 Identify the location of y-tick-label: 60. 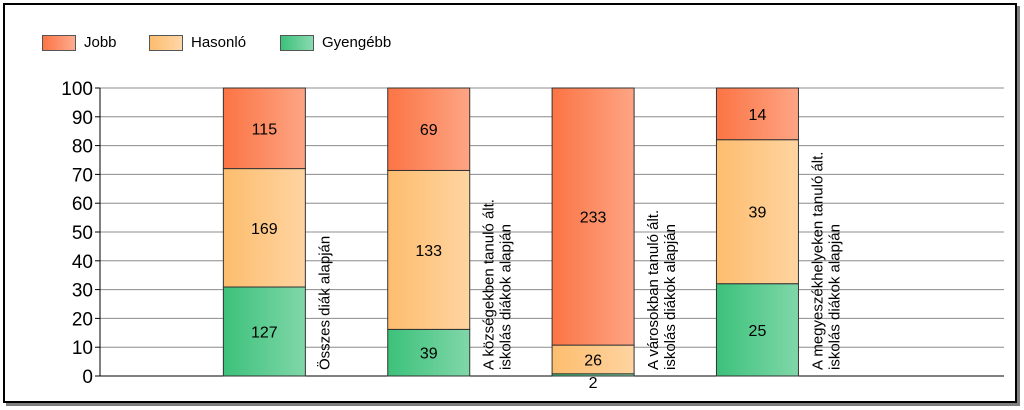
(82, 204).